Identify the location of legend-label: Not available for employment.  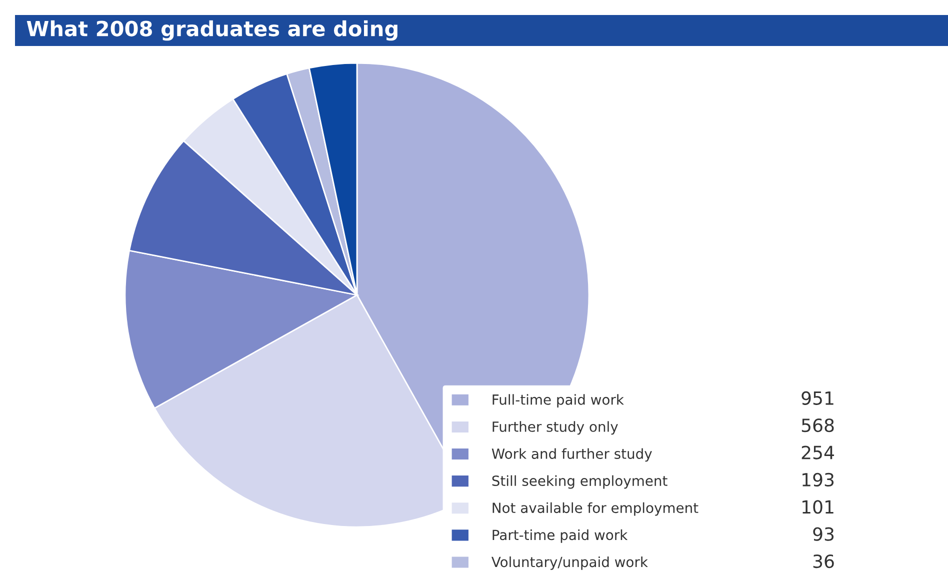
(595, 509).